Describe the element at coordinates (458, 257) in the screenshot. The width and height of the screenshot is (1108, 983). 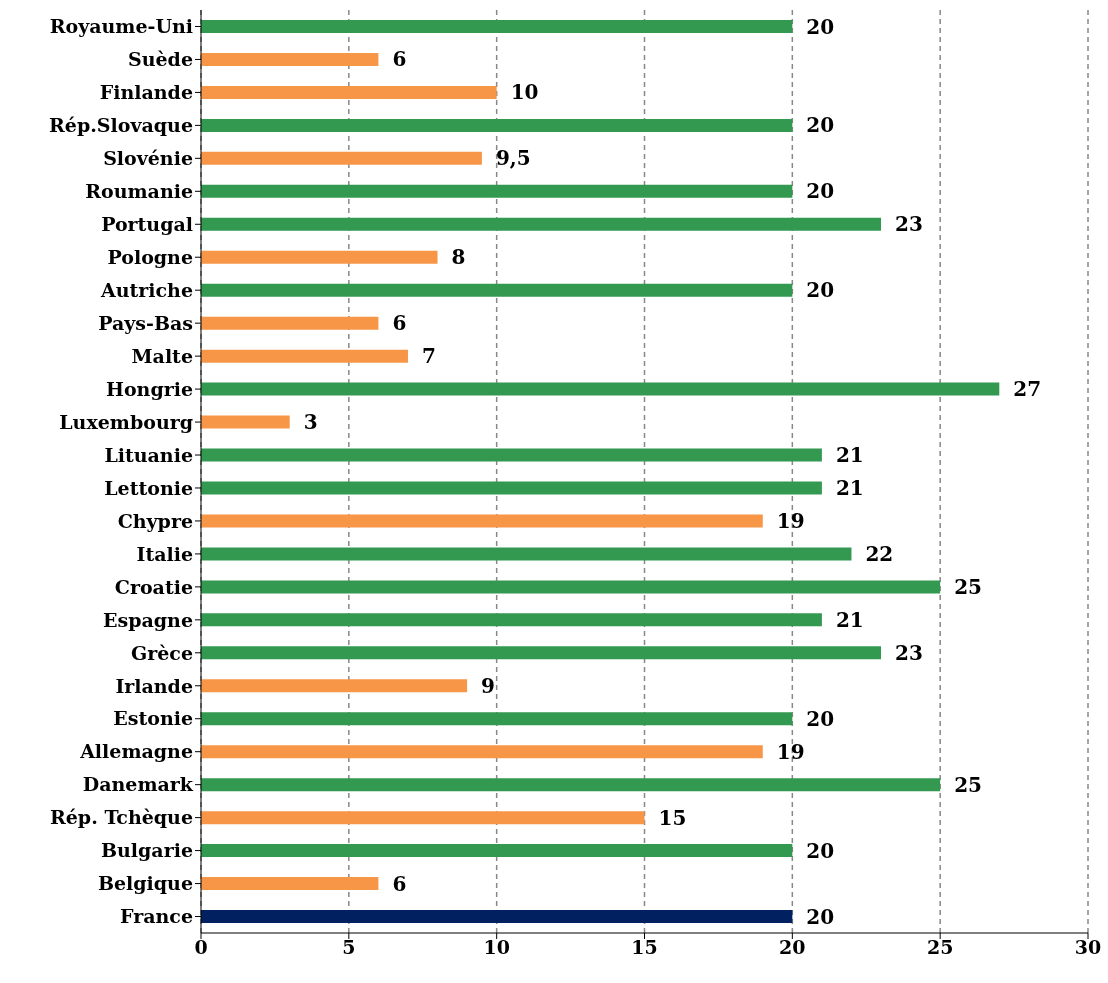
I see `data-label: 8` at that location.